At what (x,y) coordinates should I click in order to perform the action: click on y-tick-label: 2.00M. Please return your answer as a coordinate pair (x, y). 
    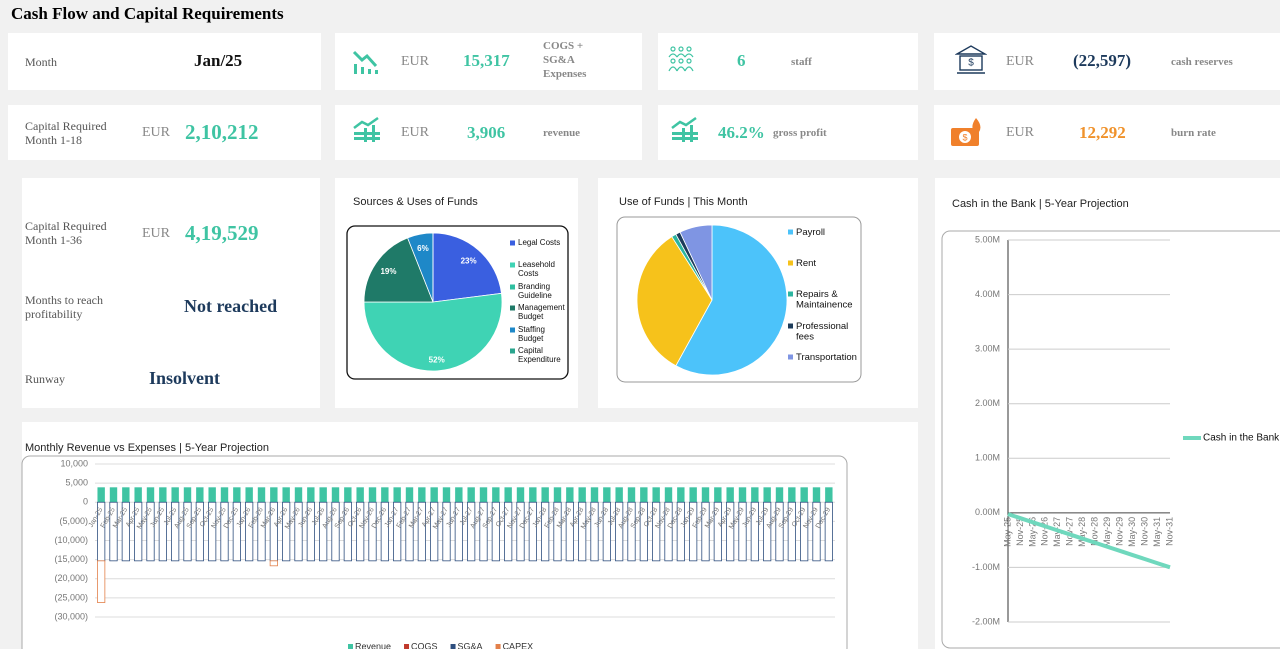
    Looking at the image, I should click on (987, 403).